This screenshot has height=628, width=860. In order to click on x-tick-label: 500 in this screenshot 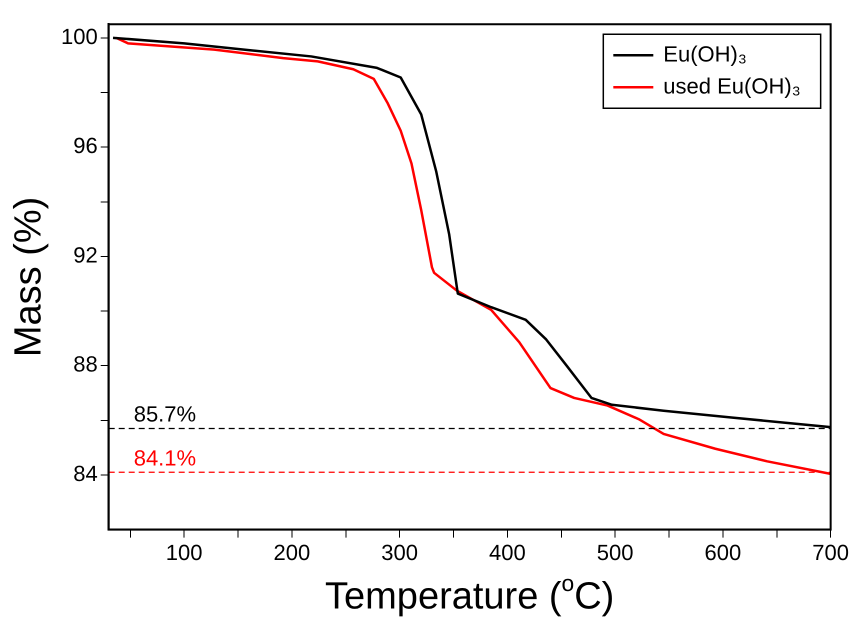, I will do `click(615, 552)`.